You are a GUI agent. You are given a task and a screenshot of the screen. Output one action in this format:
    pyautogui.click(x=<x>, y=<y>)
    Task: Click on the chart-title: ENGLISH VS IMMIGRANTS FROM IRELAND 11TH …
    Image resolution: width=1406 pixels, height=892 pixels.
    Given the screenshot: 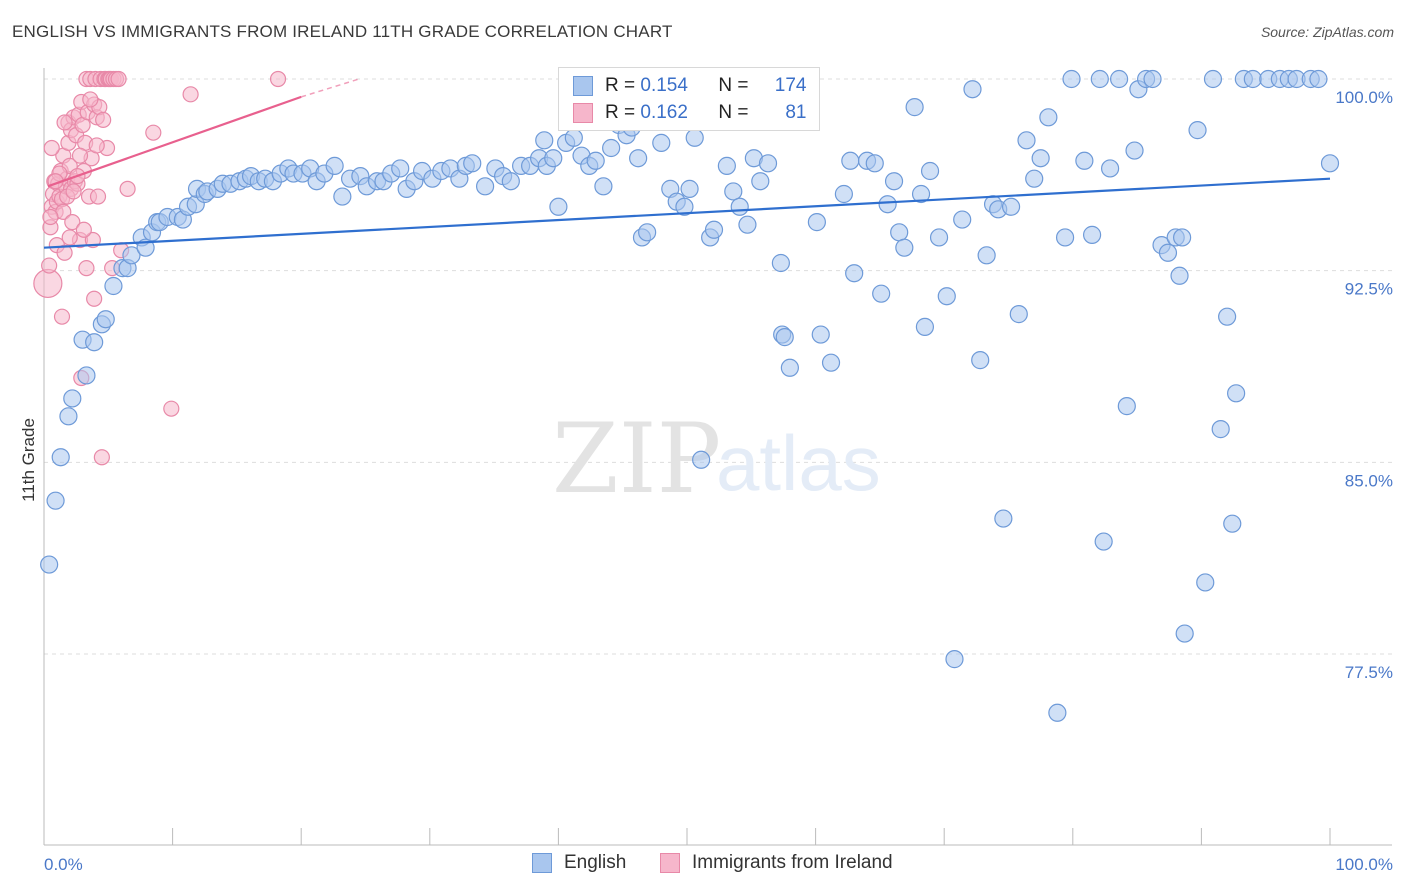 What is the action you would take?
    pyautogui.click(x=342, y=31)
    